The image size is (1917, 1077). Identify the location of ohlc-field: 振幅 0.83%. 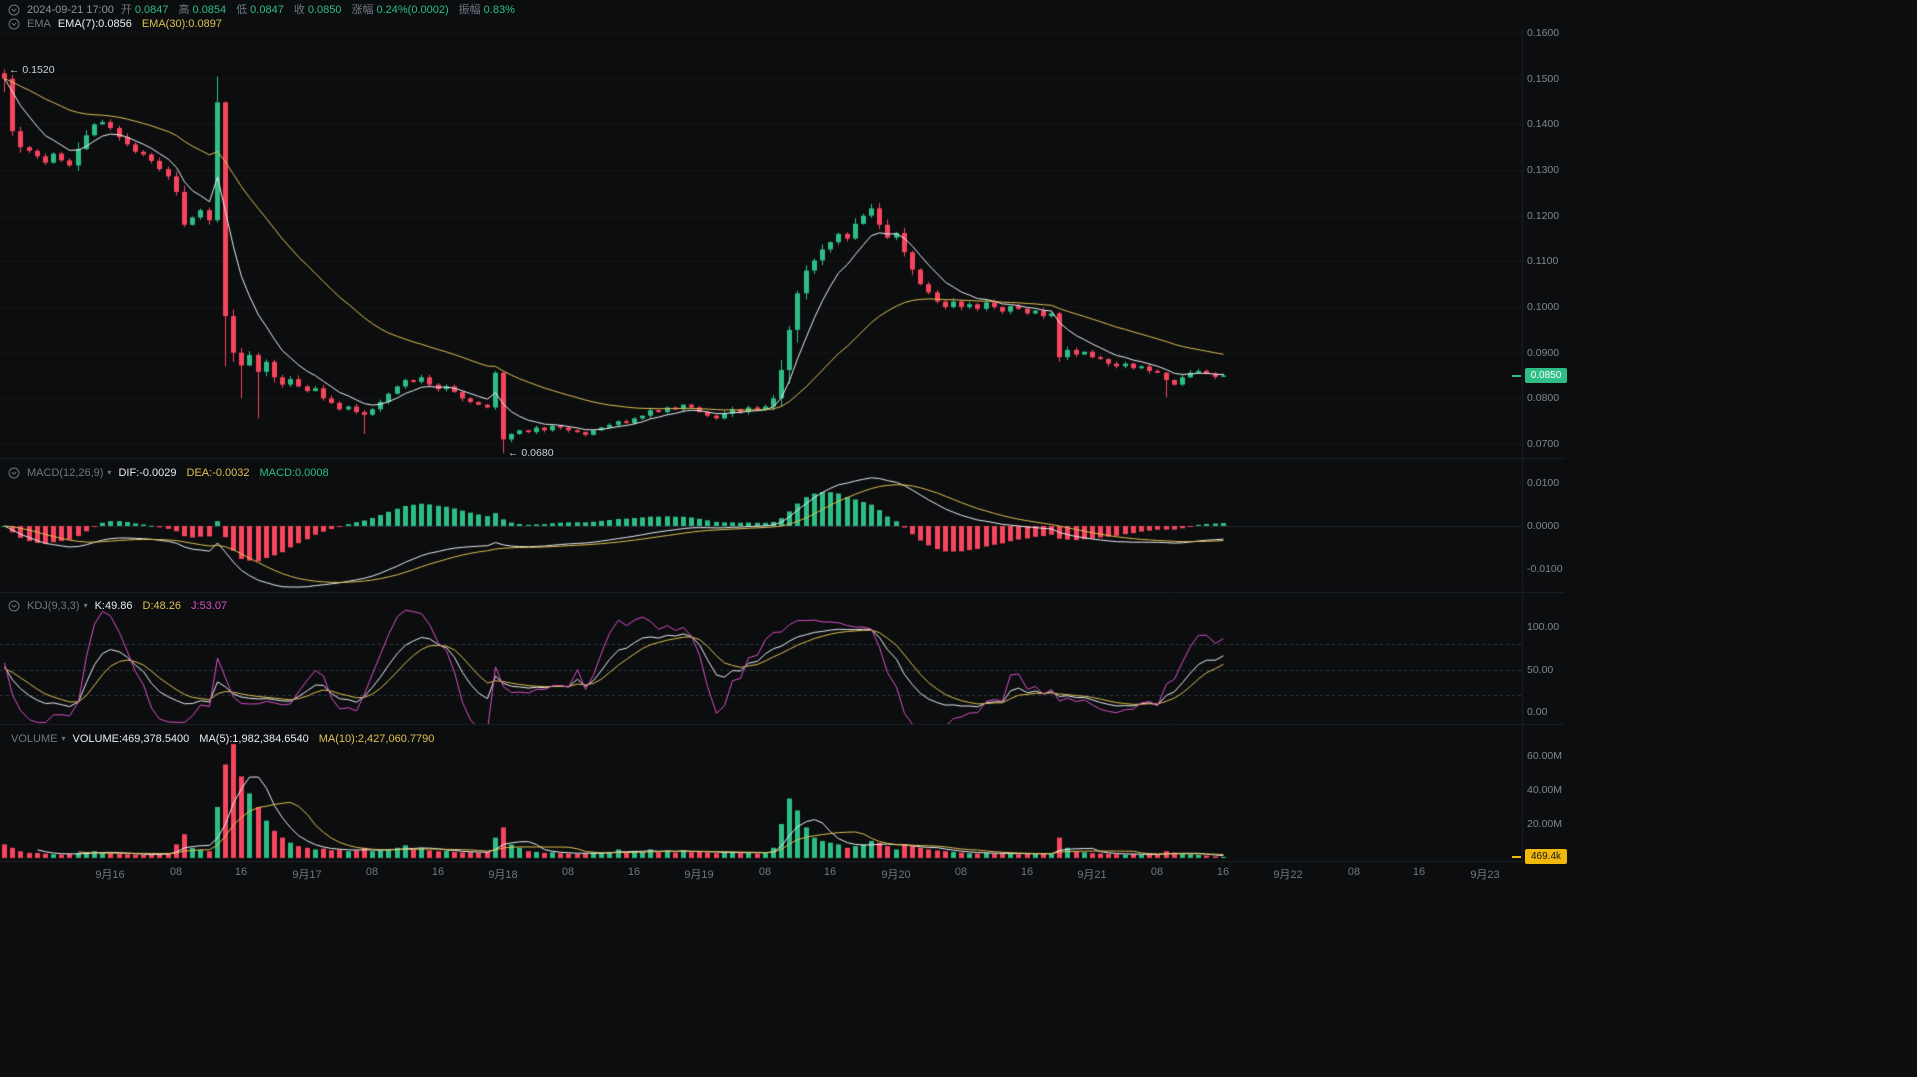
(487, 10).